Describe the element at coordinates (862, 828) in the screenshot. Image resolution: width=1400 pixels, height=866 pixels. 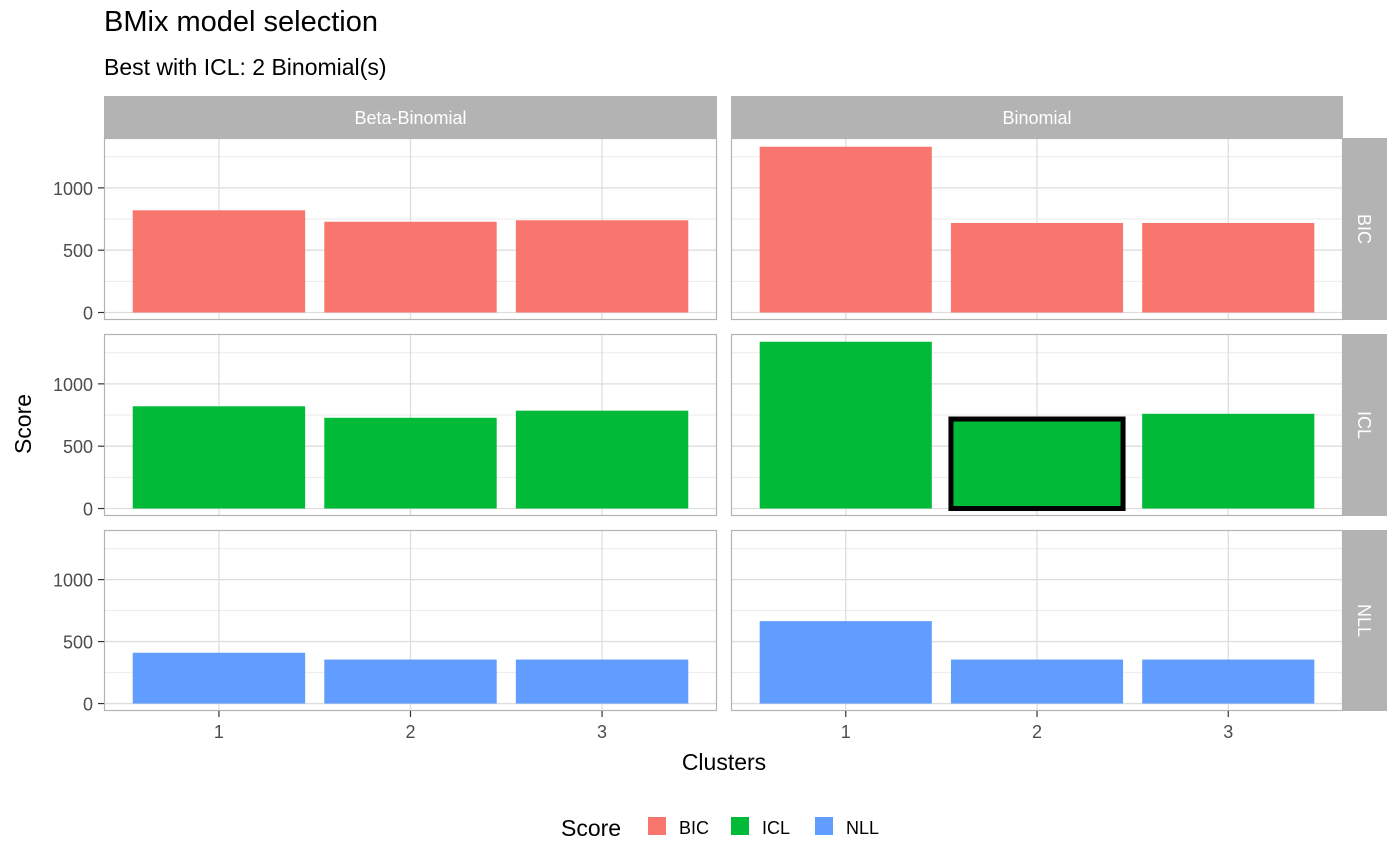
I see `legend-label: NLL` at that location.